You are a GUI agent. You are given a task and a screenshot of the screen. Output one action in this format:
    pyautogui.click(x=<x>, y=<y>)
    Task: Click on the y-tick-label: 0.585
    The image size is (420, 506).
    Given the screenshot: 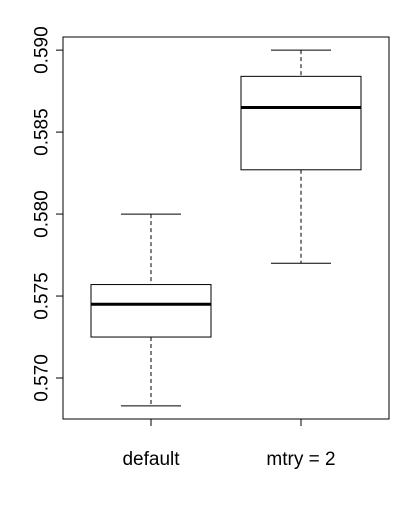 What is the action you would take?
    pyautogui.click(x=42, y=132)
    